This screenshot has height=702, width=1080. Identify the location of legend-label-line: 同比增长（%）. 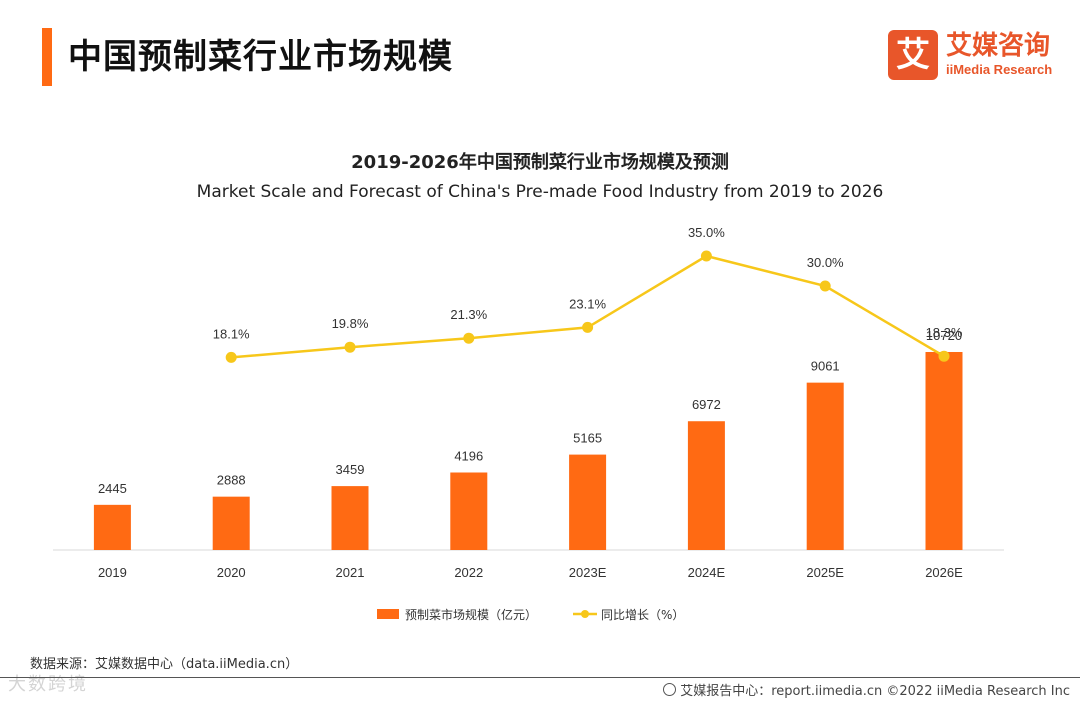
(642, 615).